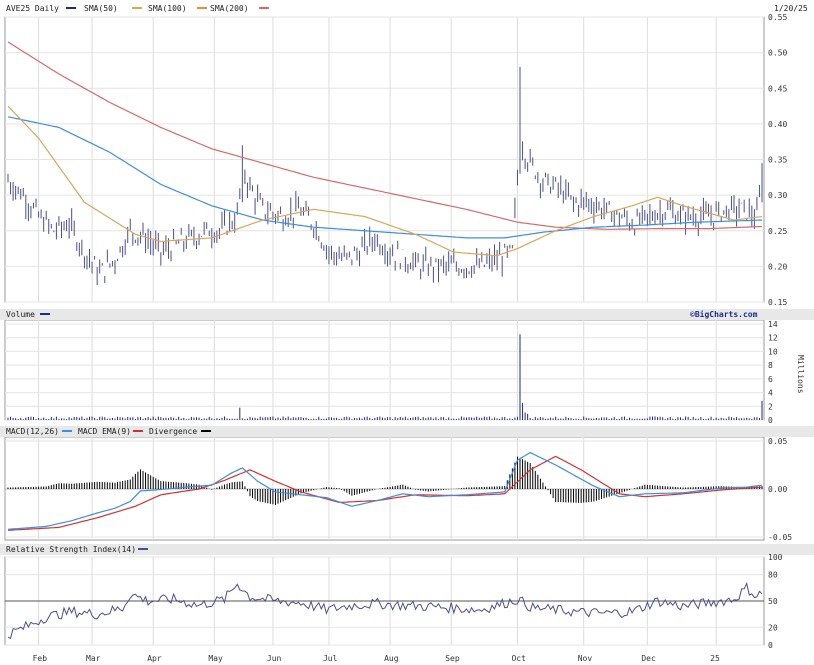  I want to click on volume-title: Volume, so click(20, 314).